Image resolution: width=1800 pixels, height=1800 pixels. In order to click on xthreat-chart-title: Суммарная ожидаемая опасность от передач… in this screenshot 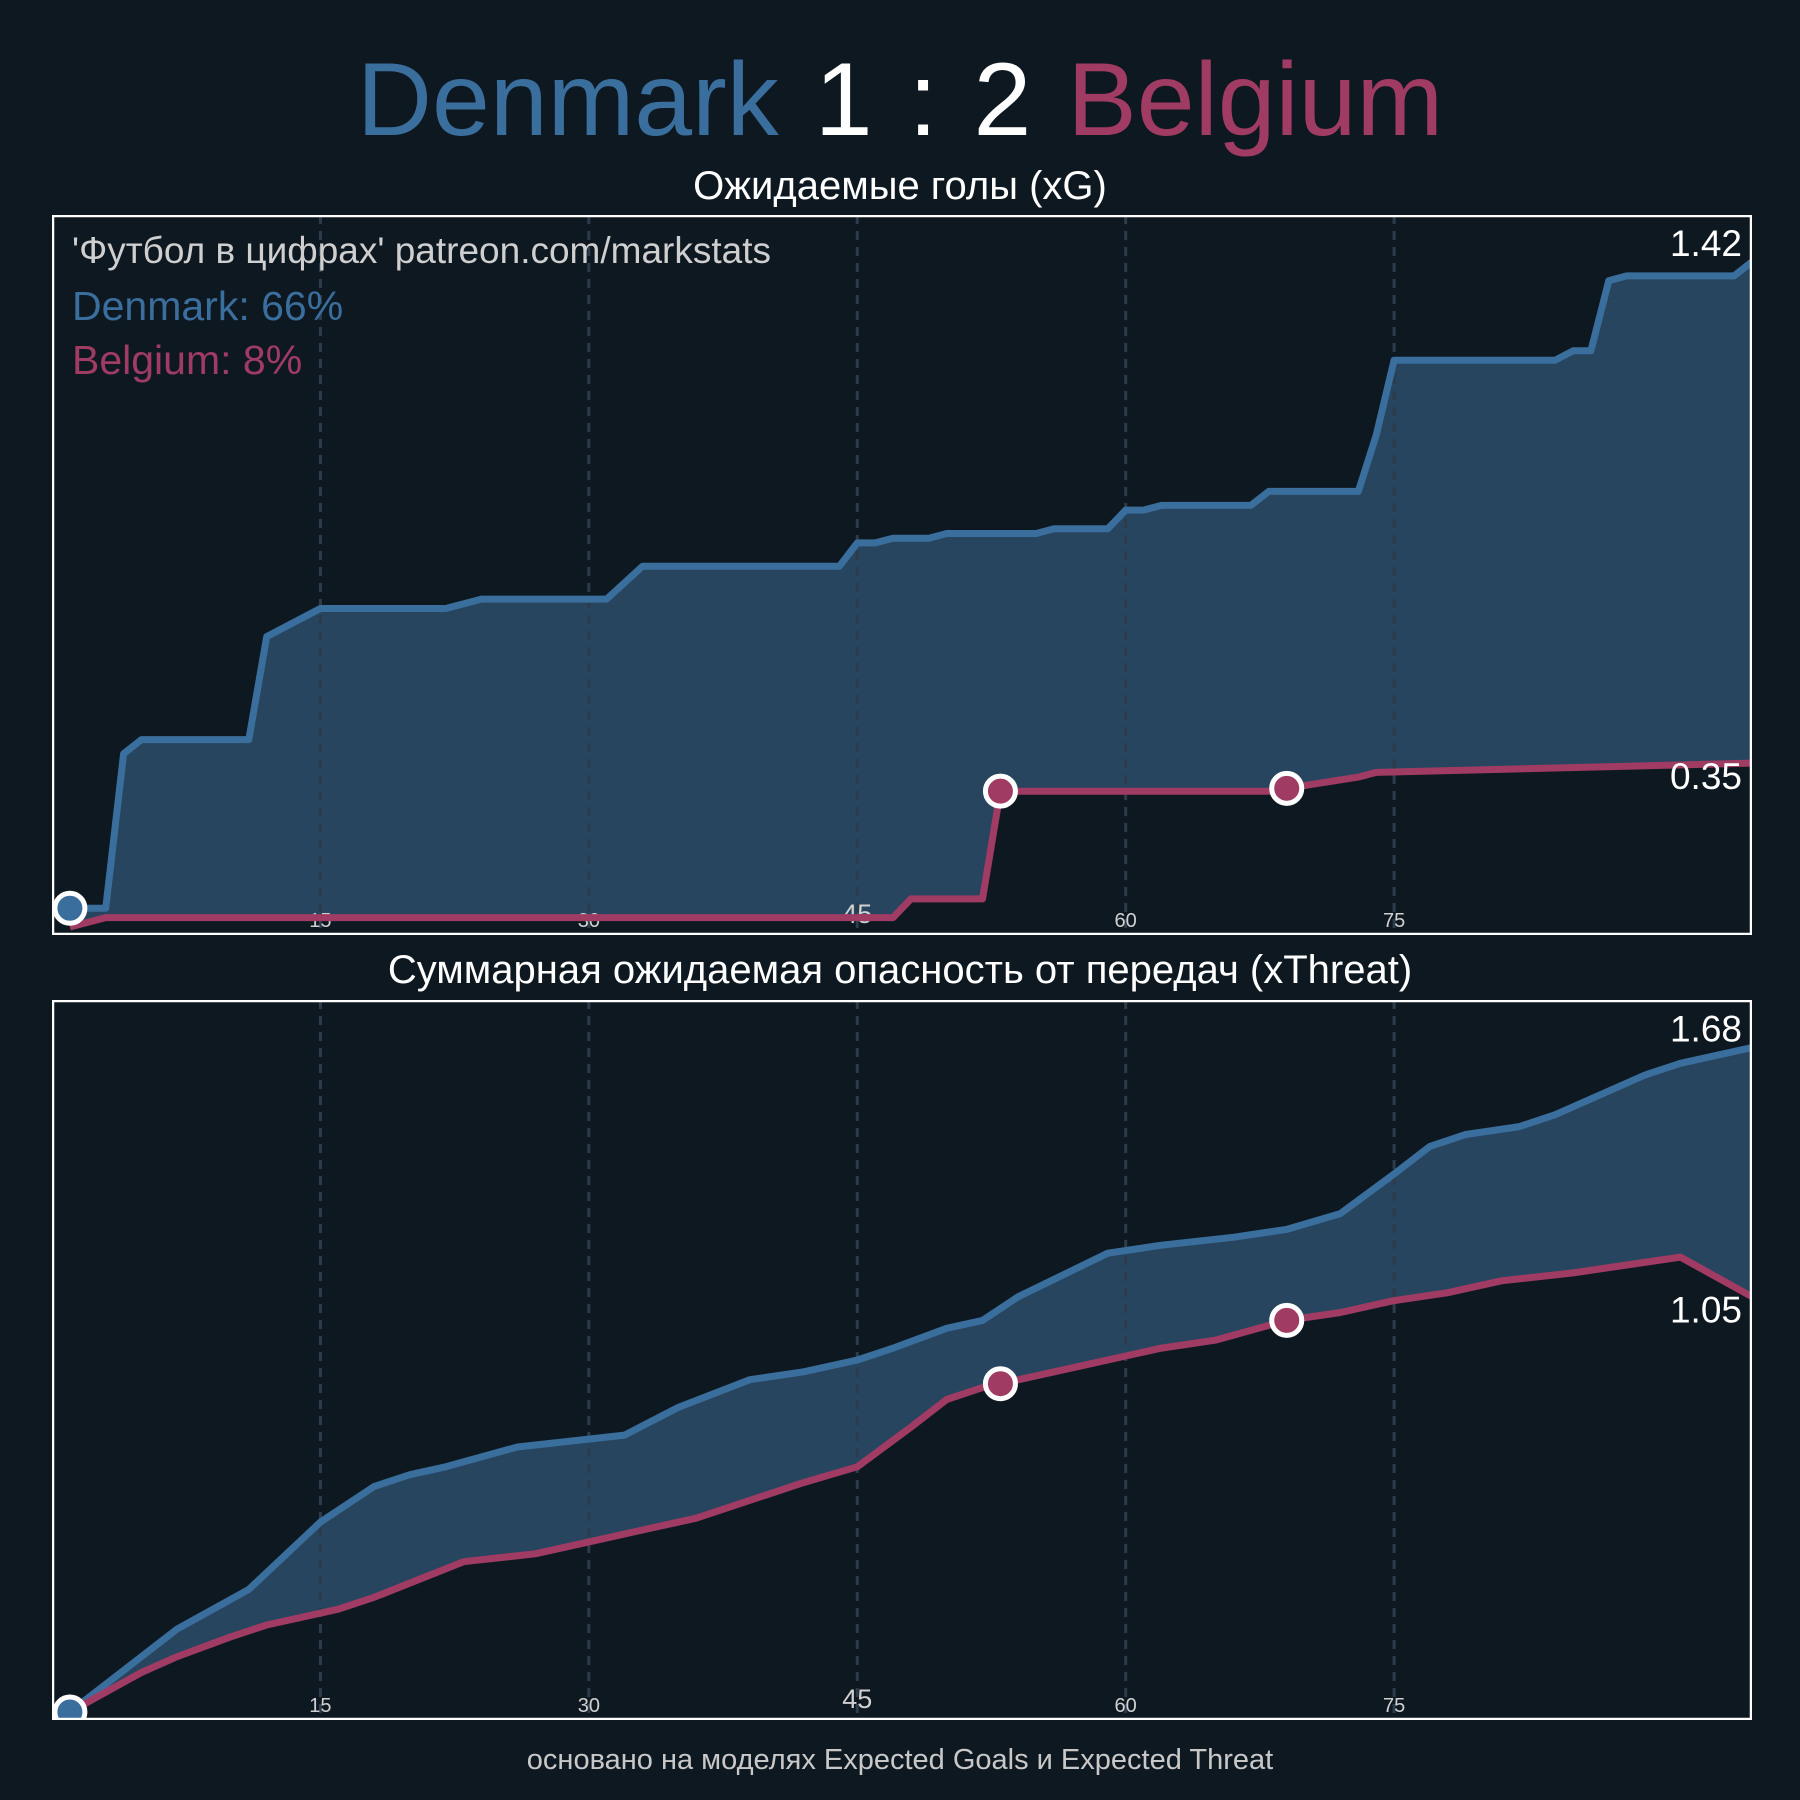, I will do `click(900, 970)`.